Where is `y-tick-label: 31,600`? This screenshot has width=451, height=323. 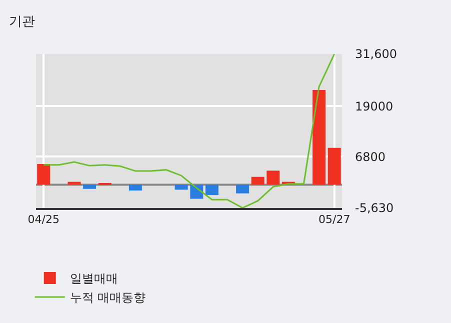 y-tick-label: 31,600 is located at coordinates (376, 54).